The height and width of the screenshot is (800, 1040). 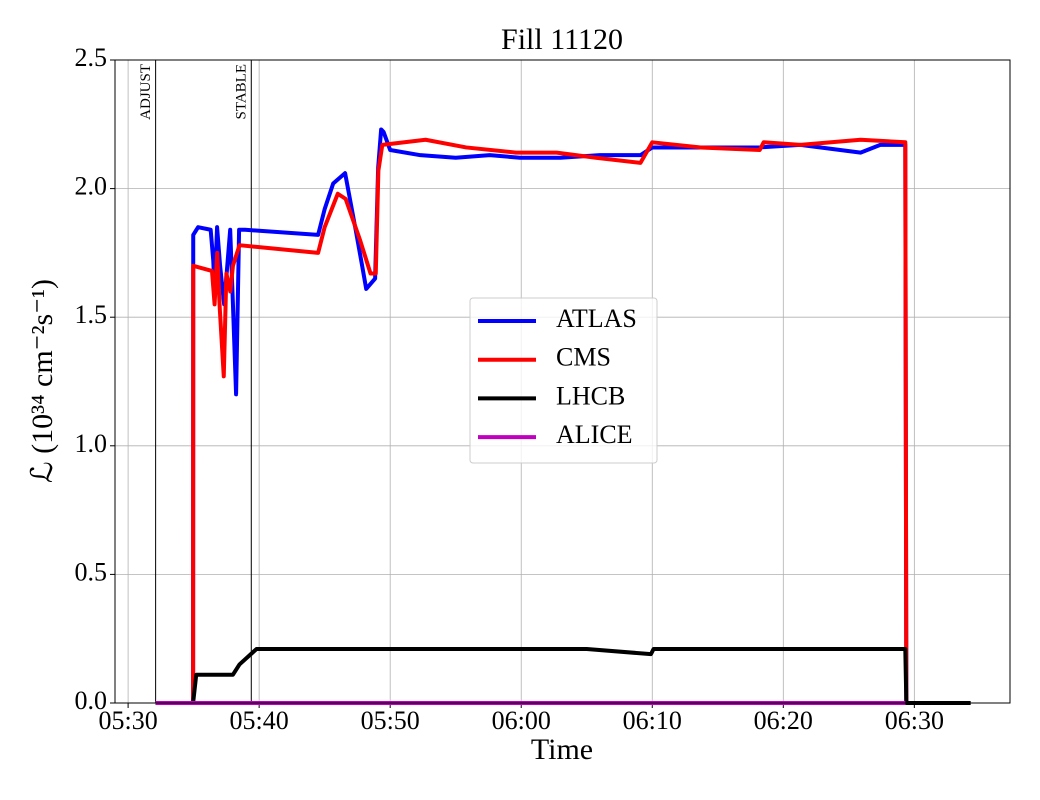 I want to click on x-axis-label: Time, so click(x=562, y=749).